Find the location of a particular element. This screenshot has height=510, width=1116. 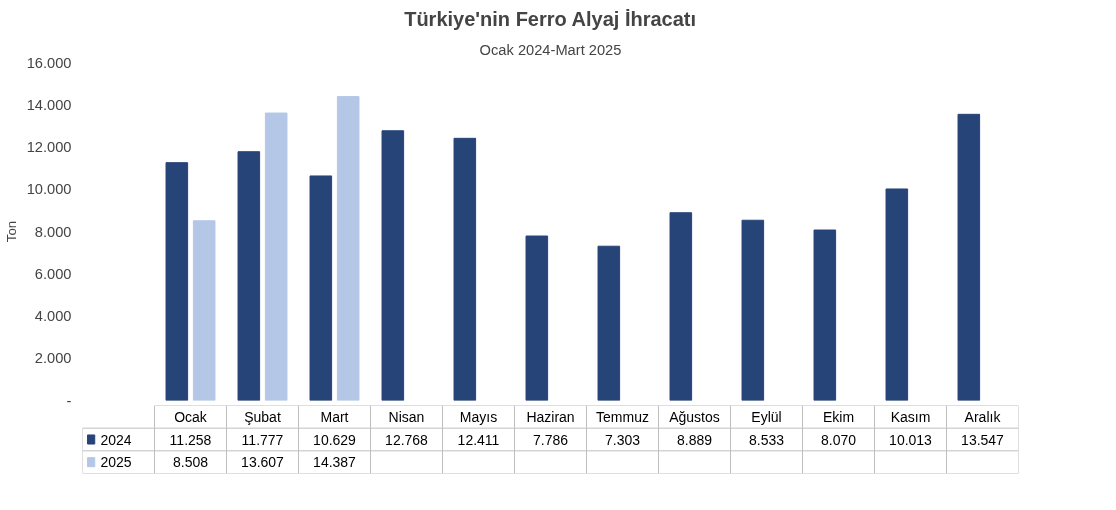

y-tick-label: 4.000 is located at coordinates (53, 316).